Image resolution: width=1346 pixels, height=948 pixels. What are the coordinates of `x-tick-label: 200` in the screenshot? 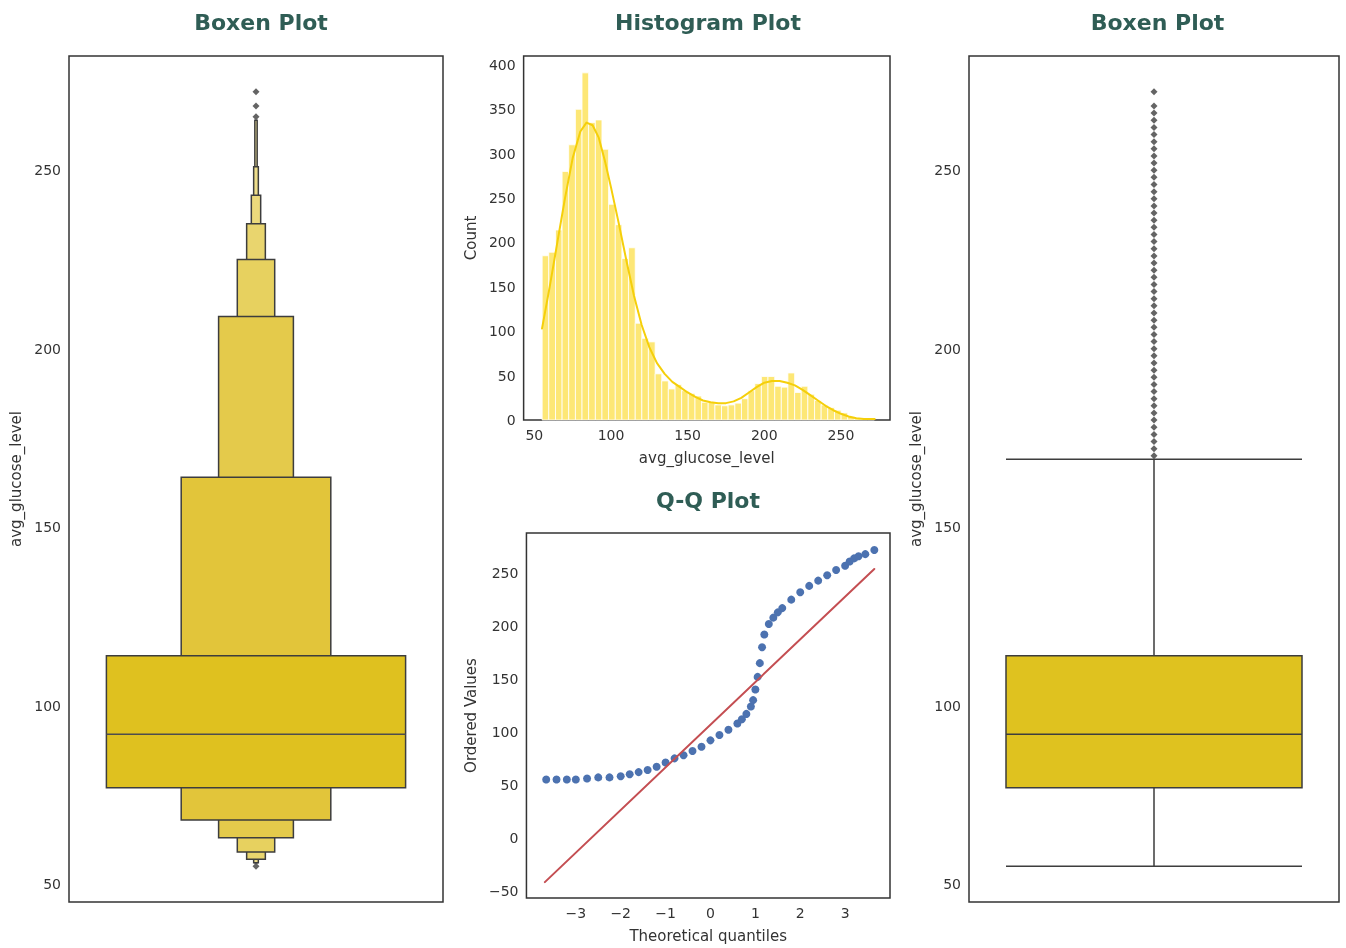 It's located at (764, 435).